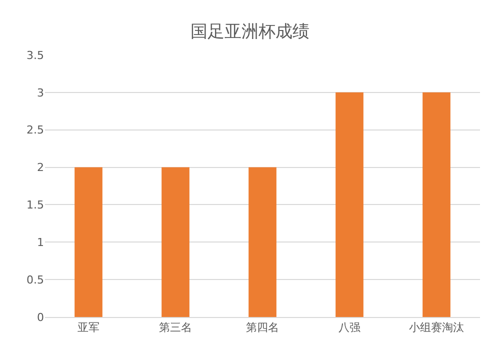 Image resolution: width=500 pixels, height=362 pixels. What do you see at coordinates (35, 279) in the screenshot?
I see `y-tick-label: 0.5` at bounding box center [35, 279].